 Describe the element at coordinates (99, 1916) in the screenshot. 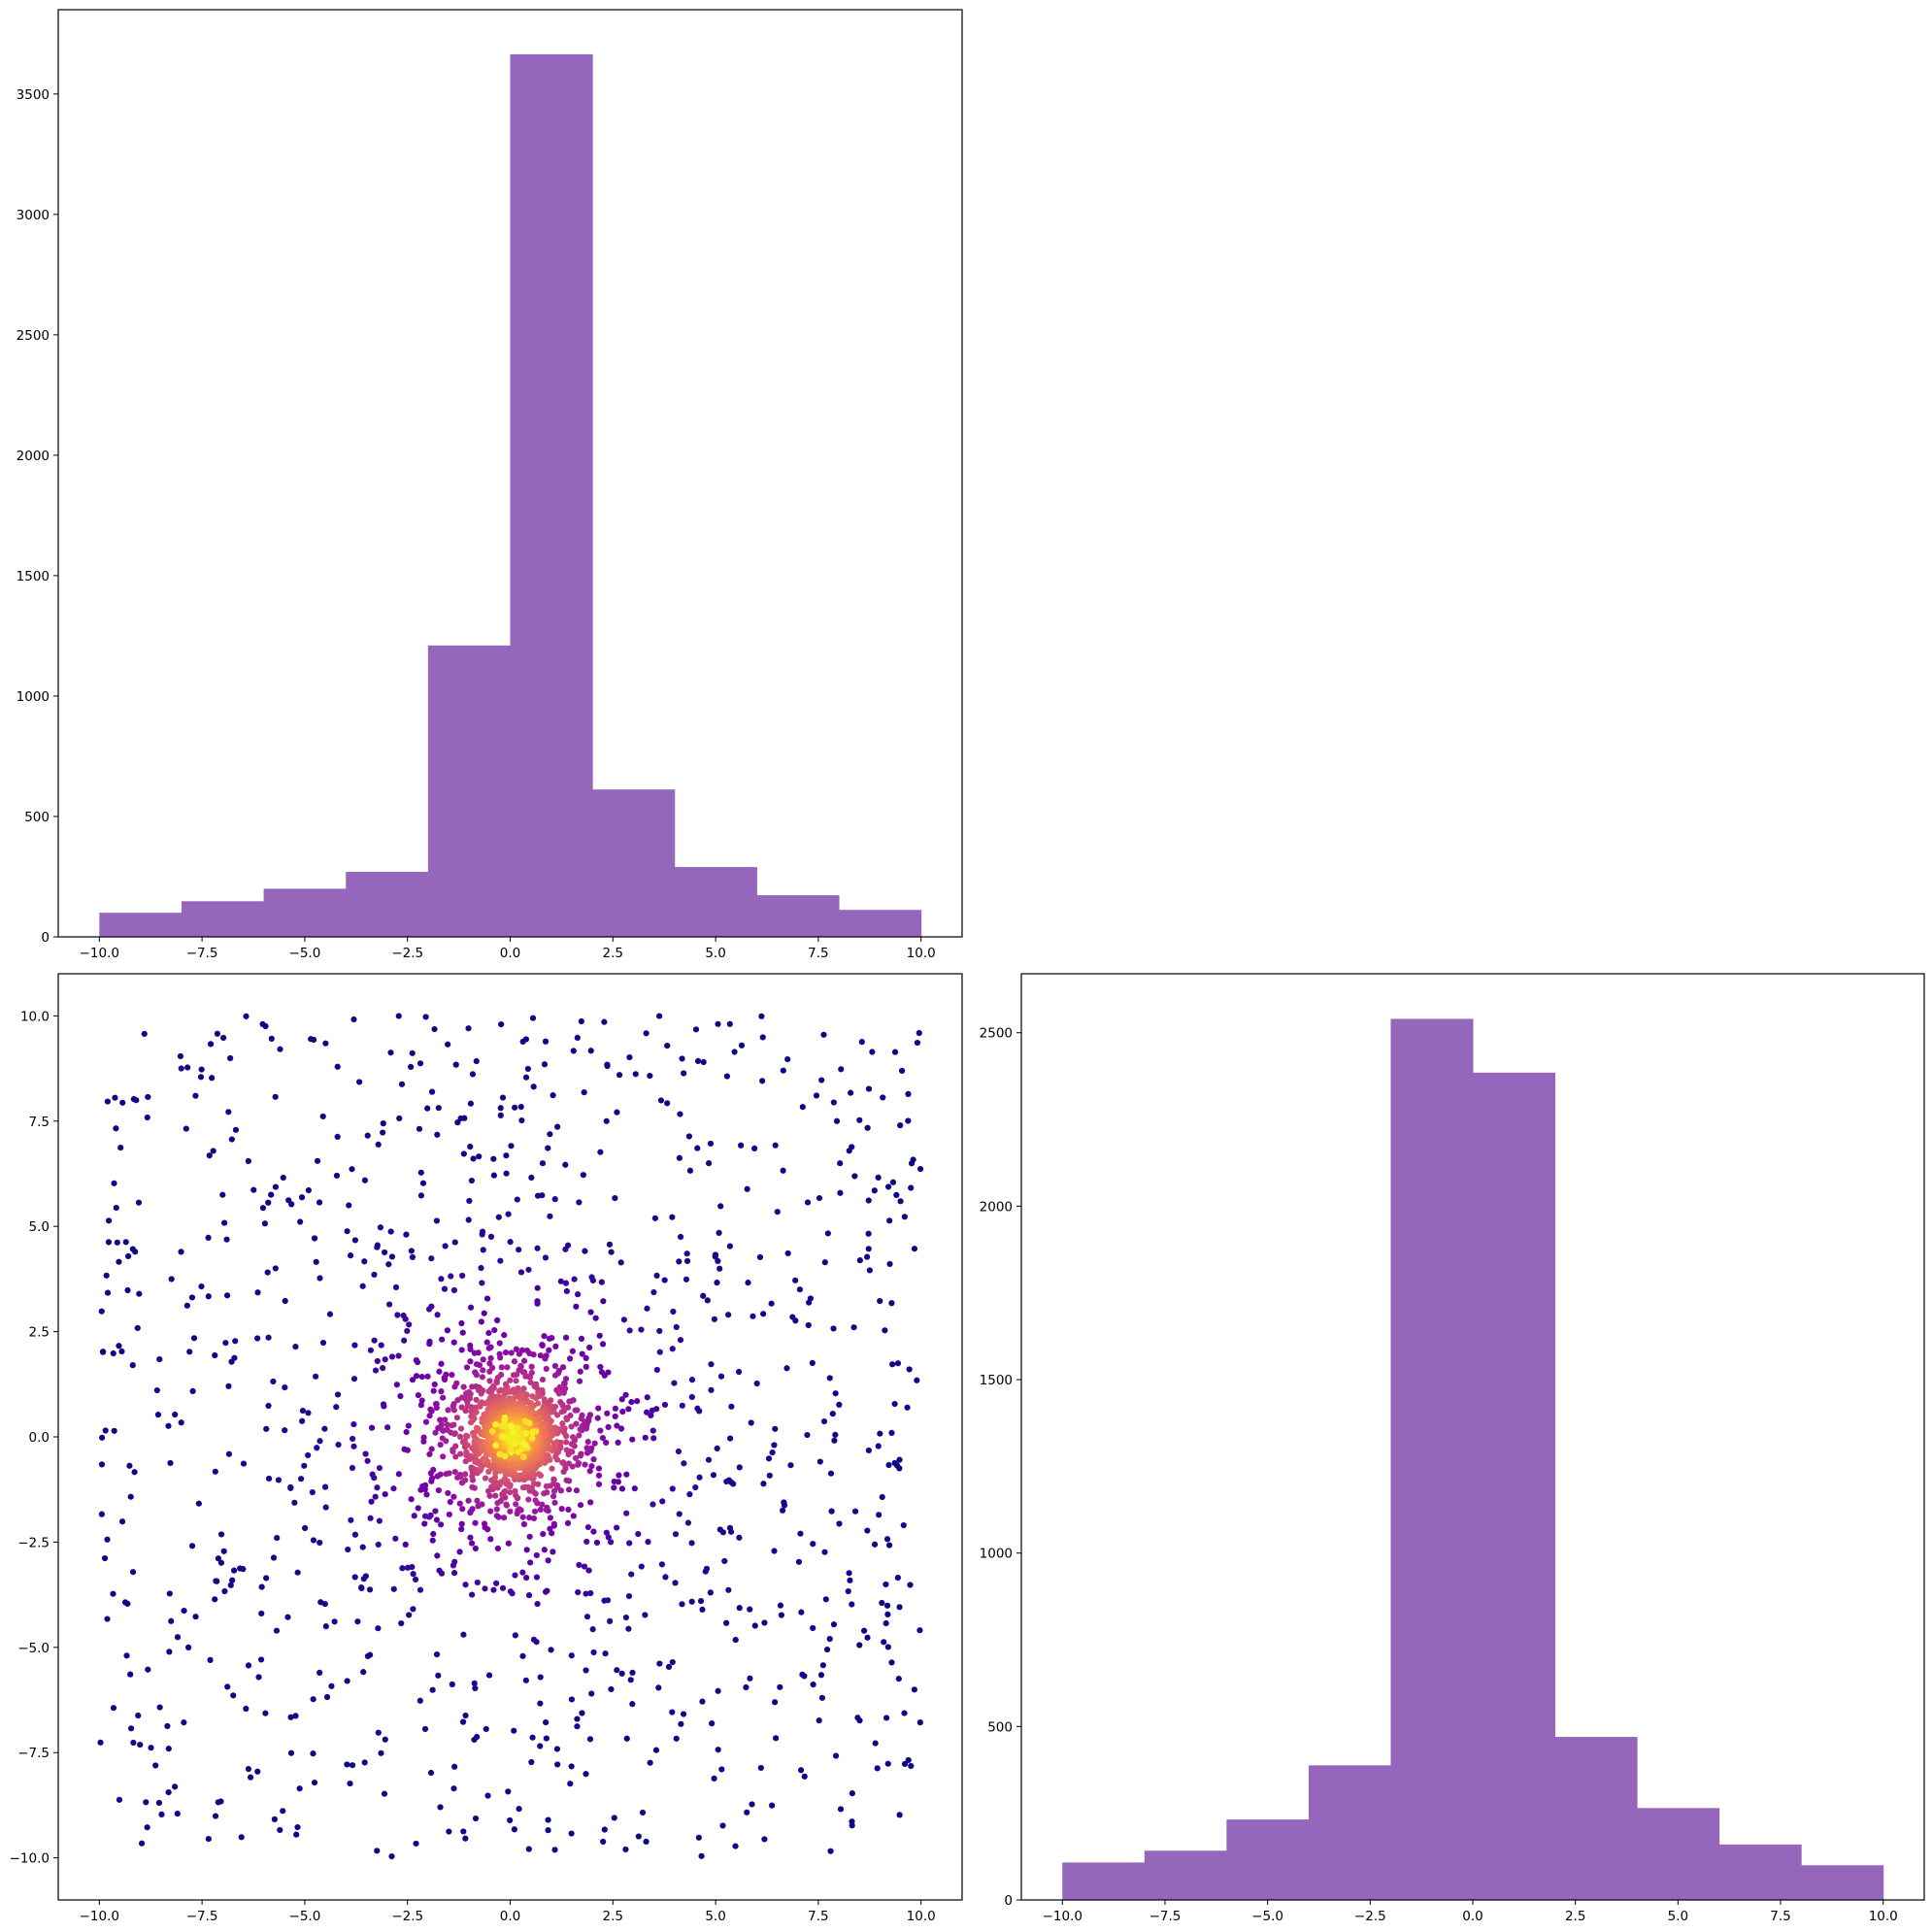

I see `x-tick-label: −10.0` at that location.